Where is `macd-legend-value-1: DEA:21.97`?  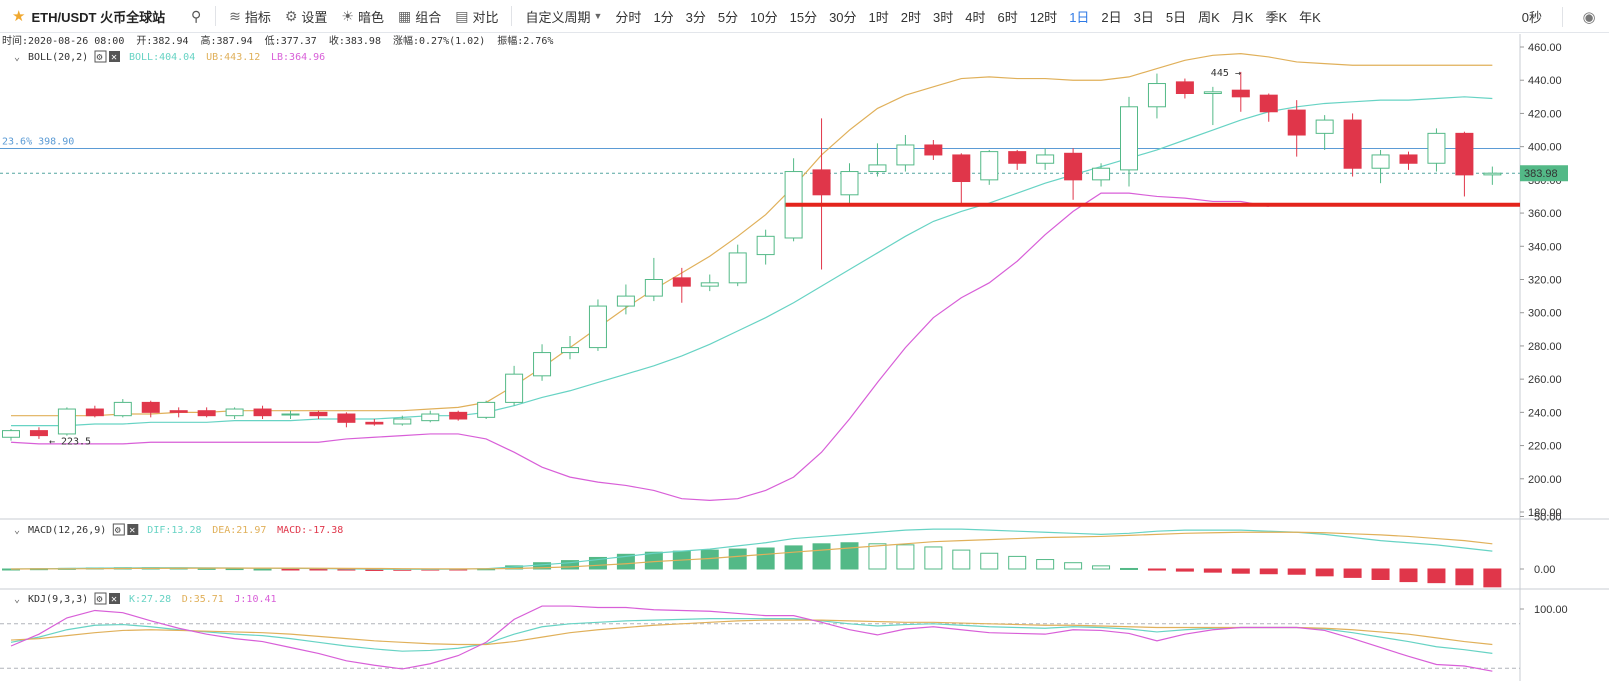
macd-legend-value-1: DEA:21.97 is located at coordinates (239, 530).